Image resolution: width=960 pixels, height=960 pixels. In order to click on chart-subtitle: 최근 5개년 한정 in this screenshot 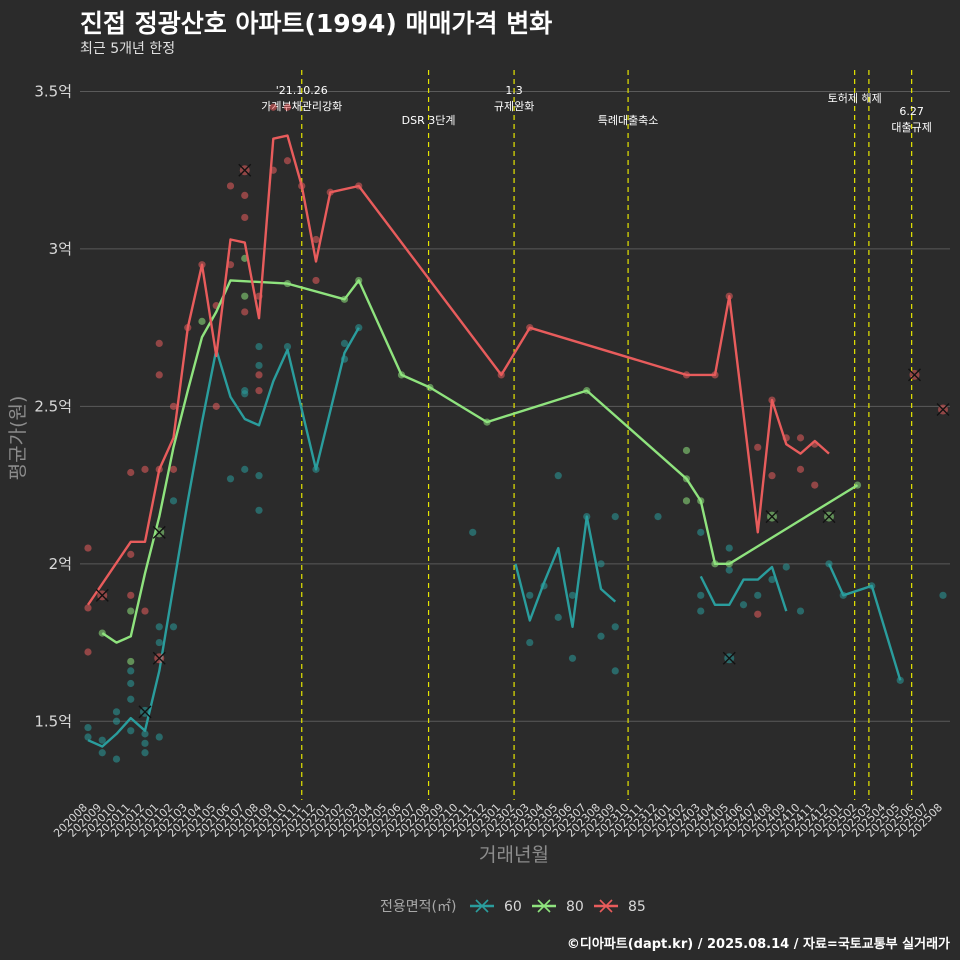, I will do `click(128, 49)`.